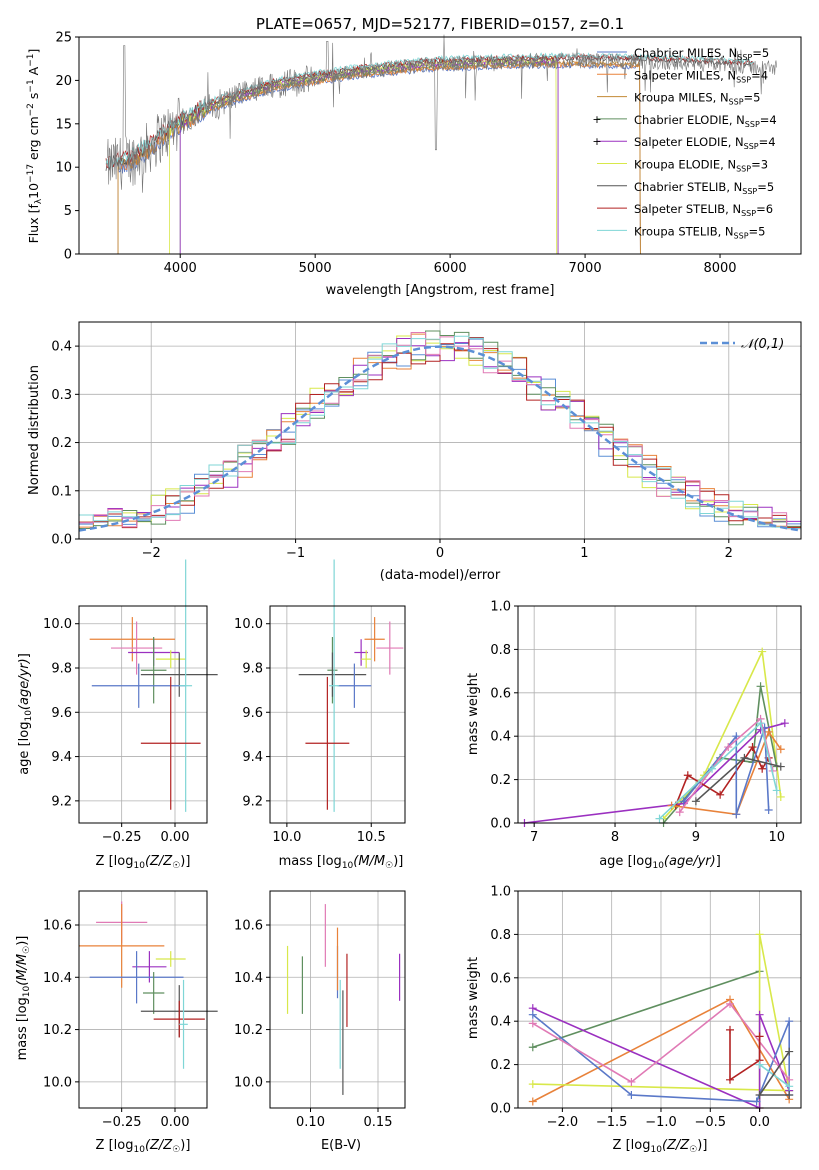 Image resolution: width=819 pixels, height=1170 pixels. What do you see at coordinates (122, 837) in the screenshot?
I see `p3-xtick-label: −0.25` at bounding box center [122, 837].